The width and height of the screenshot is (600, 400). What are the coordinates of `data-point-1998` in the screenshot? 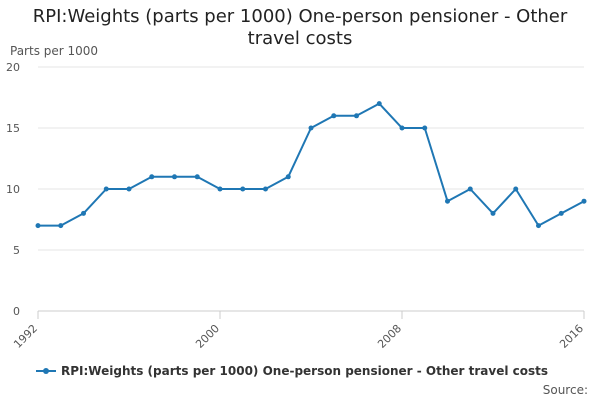 It's located at (174, 177).